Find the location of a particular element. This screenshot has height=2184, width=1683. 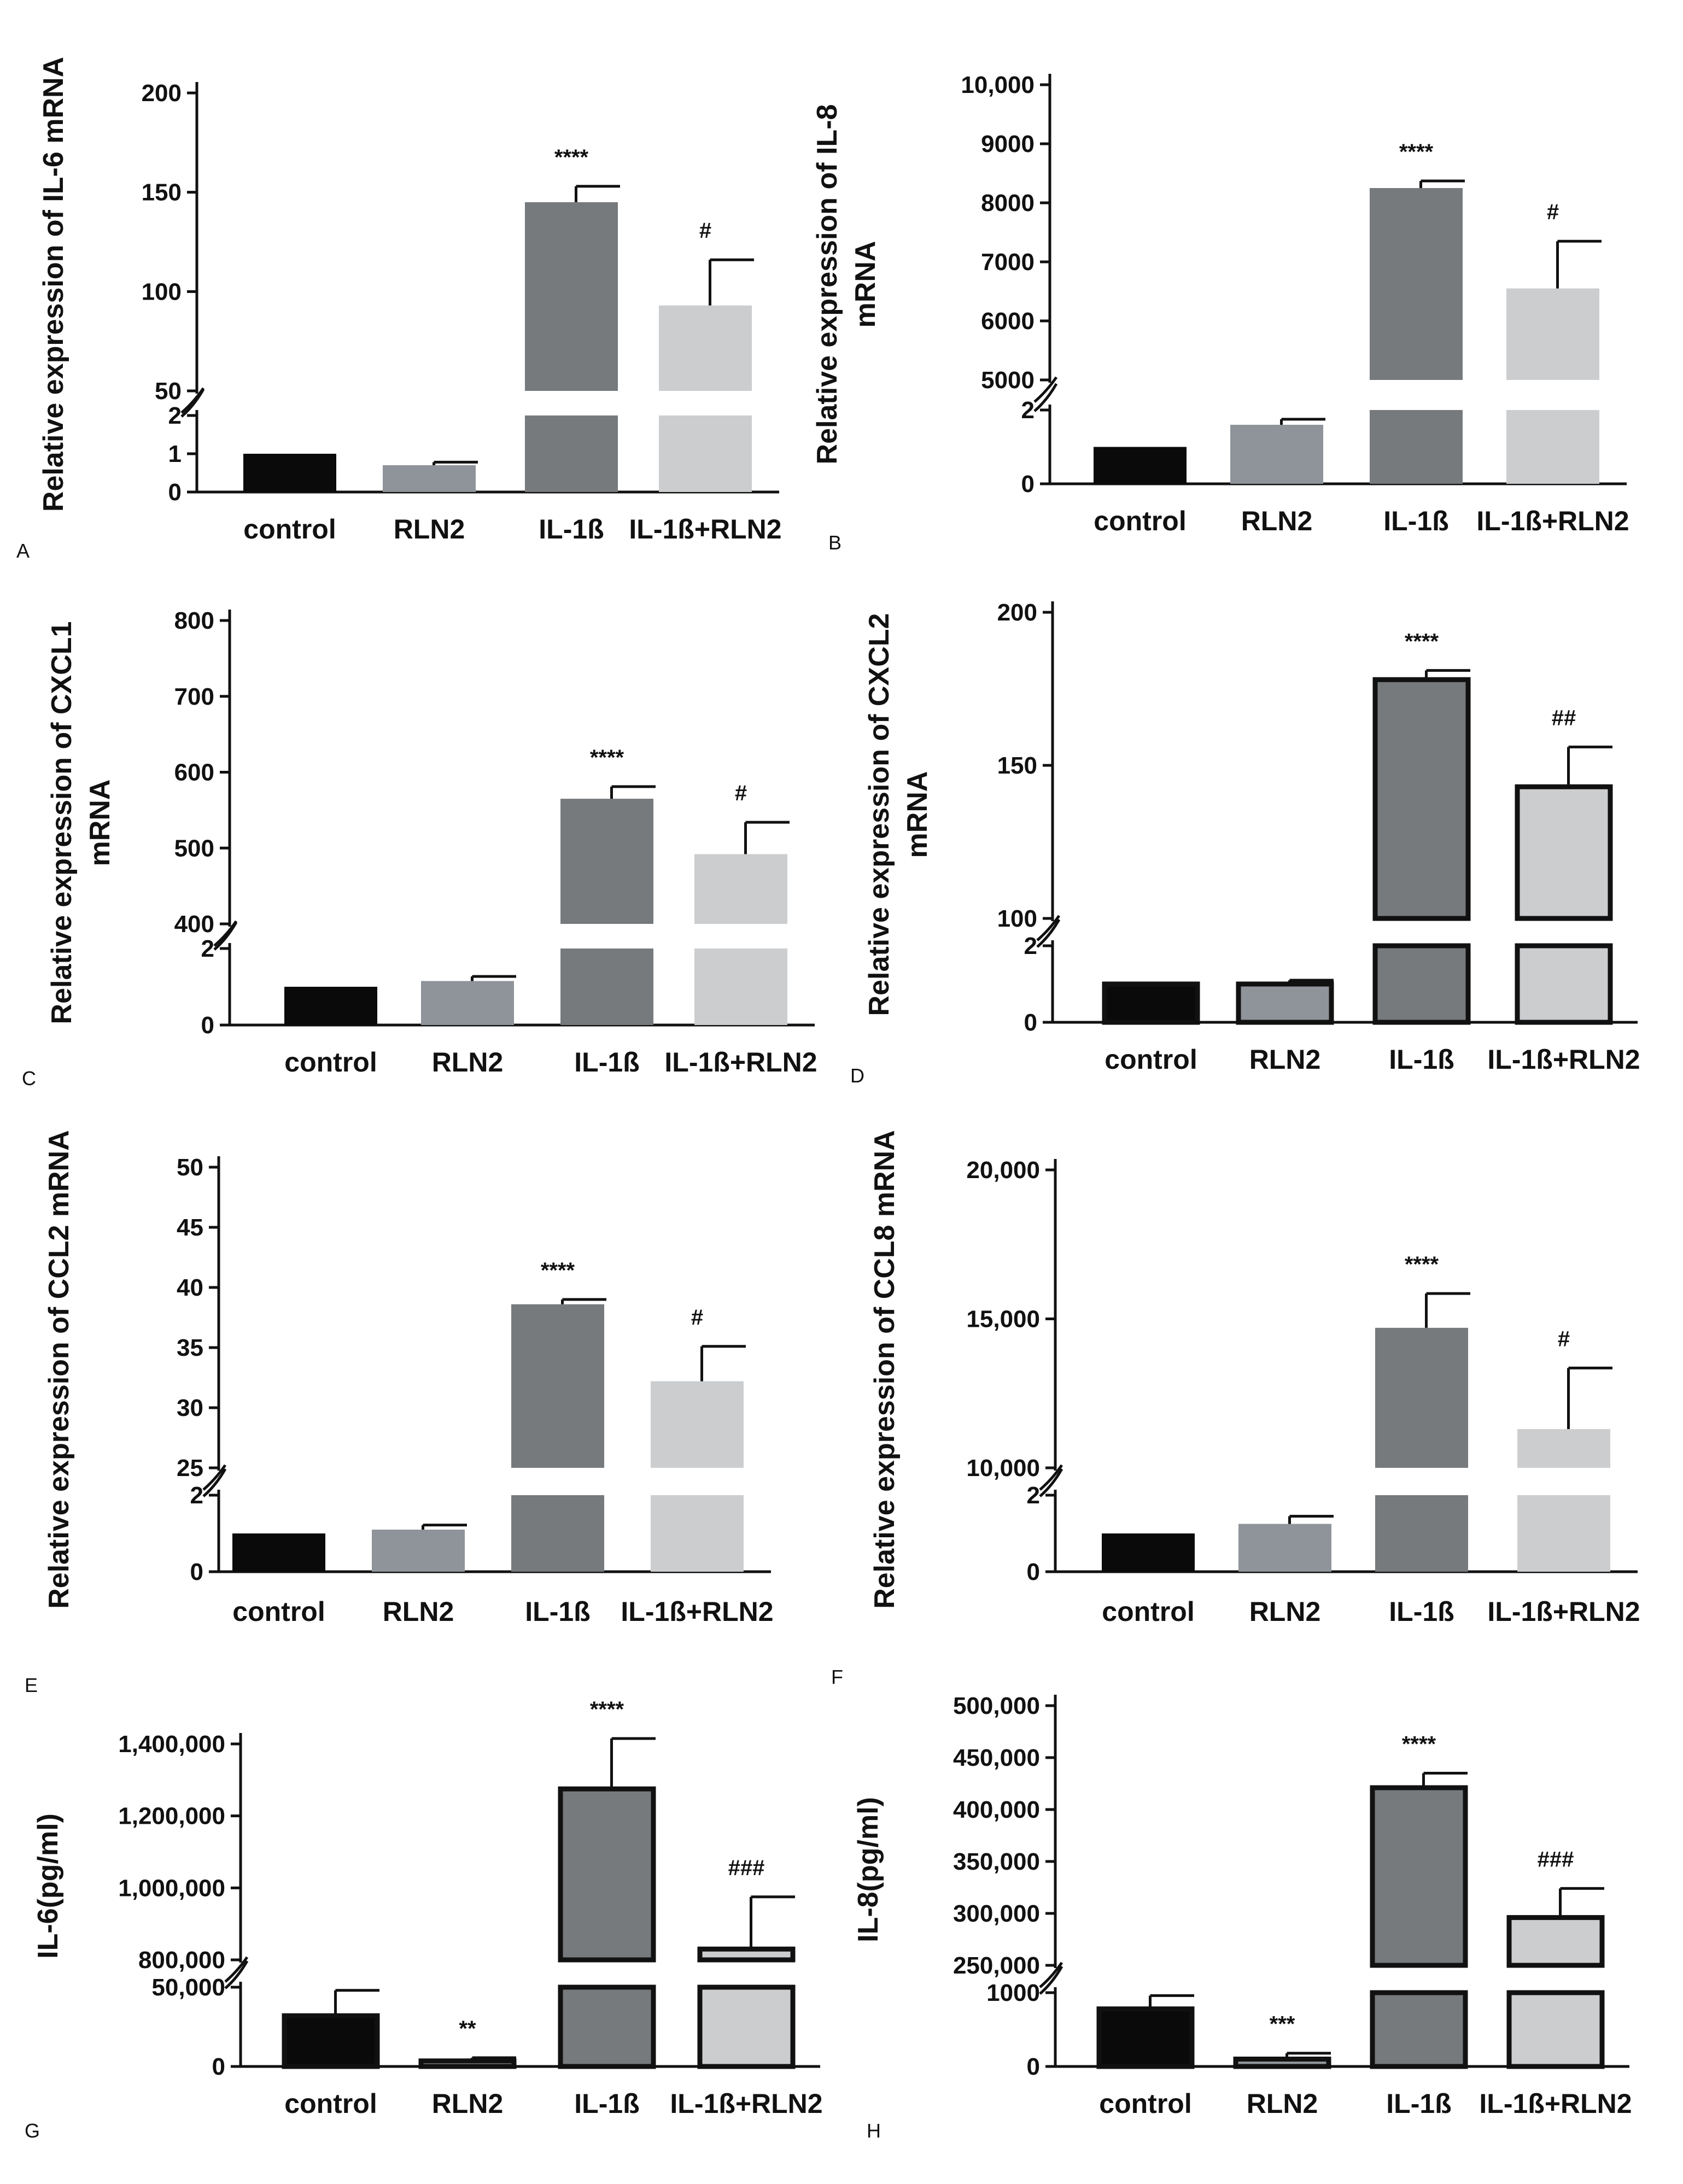

panel-letter: F is located at coordinates (837, 1677).